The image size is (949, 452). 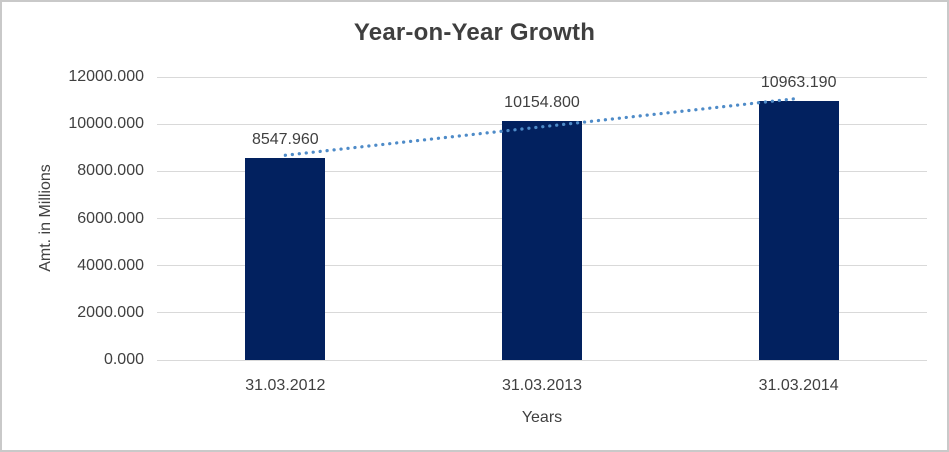 I want to click on bar-31.03.2014, so click(x=798, y=230).